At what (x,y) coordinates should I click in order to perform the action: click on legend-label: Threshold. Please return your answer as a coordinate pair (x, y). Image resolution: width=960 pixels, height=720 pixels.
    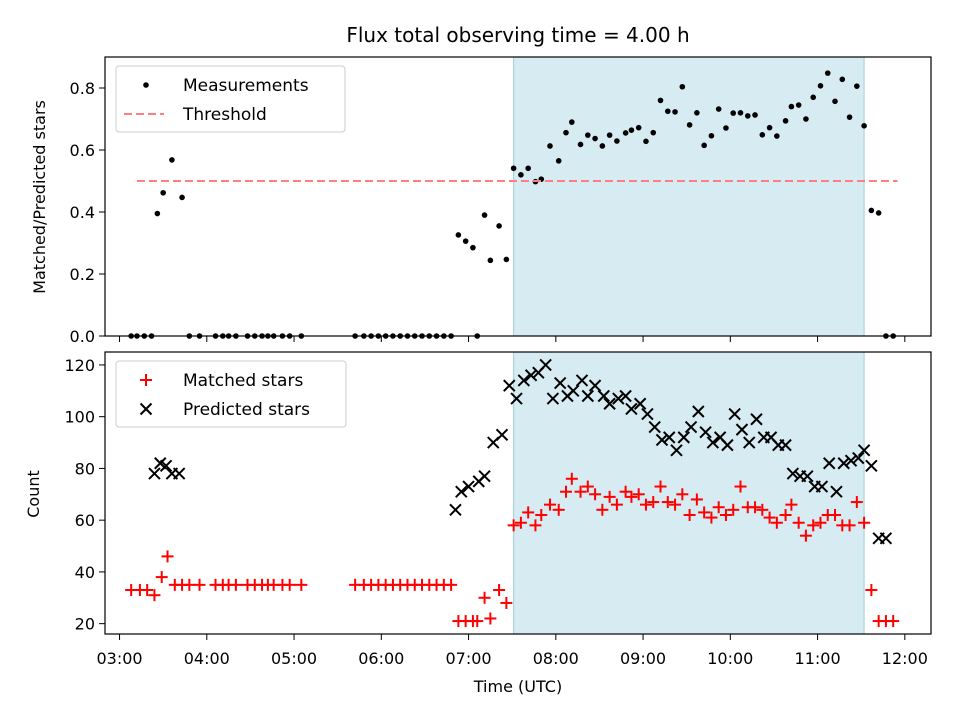
    Looking at the image, I should click on (224, 115).